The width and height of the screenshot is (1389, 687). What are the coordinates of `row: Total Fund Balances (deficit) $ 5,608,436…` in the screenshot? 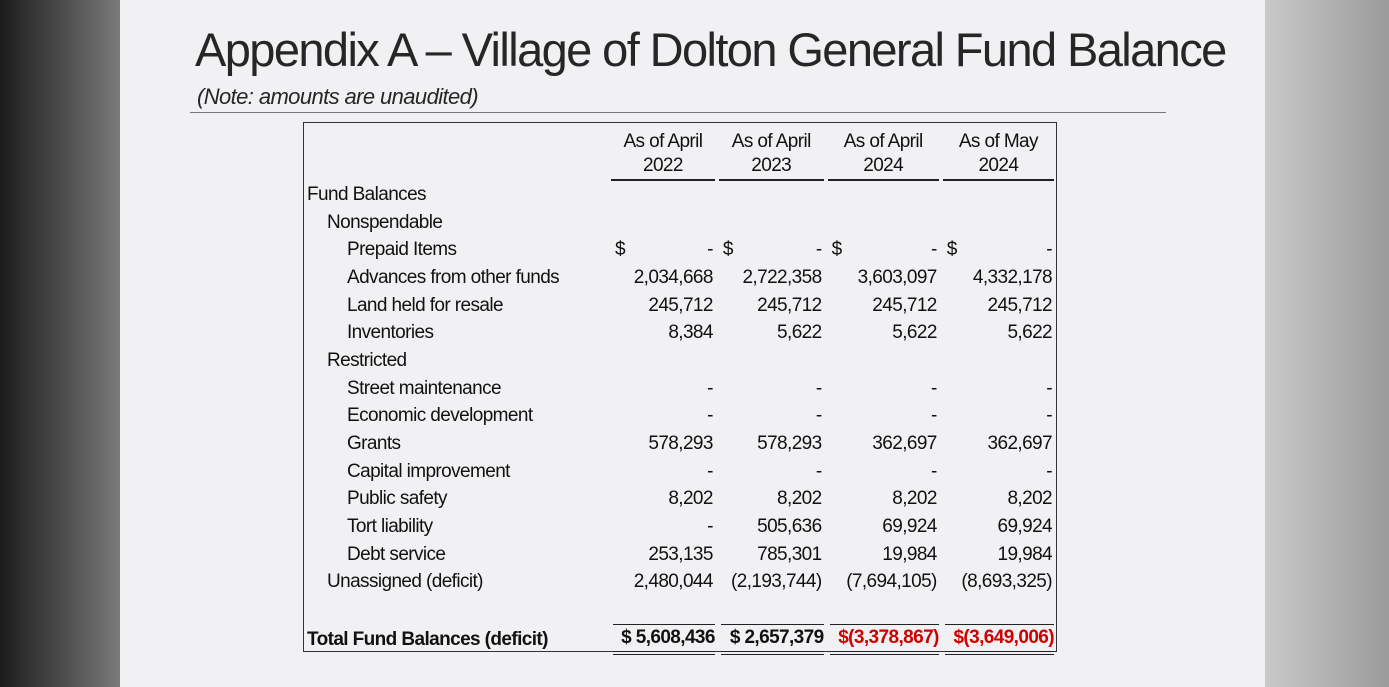 It's located at (680, 640).